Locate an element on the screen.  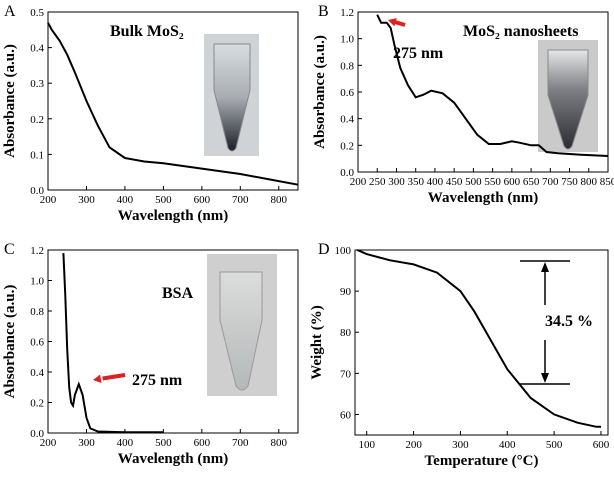
y-tick-label: 0.5 is located at coordinates (37, 13).